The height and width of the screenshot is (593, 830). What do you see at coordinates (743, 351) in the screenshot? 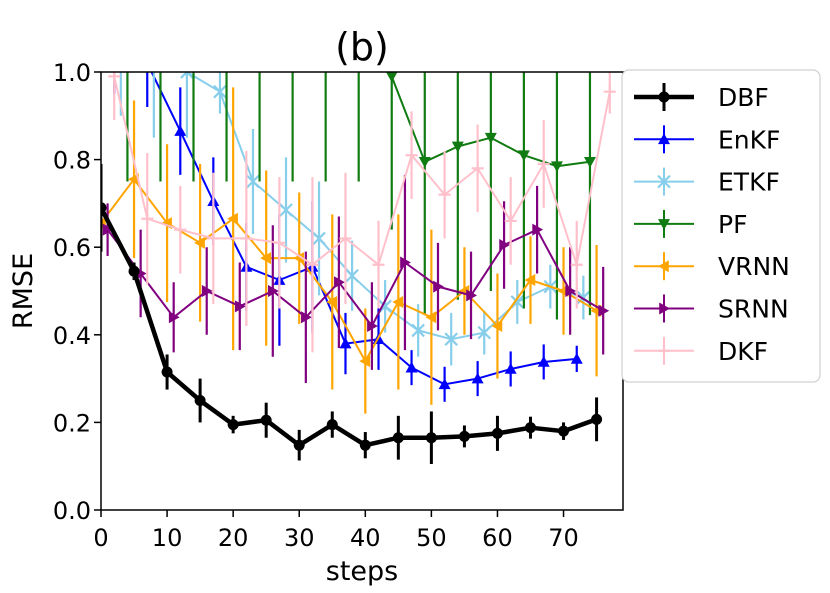
I see `legend-label-dkf: DKF` at bounding box center [743, 351].